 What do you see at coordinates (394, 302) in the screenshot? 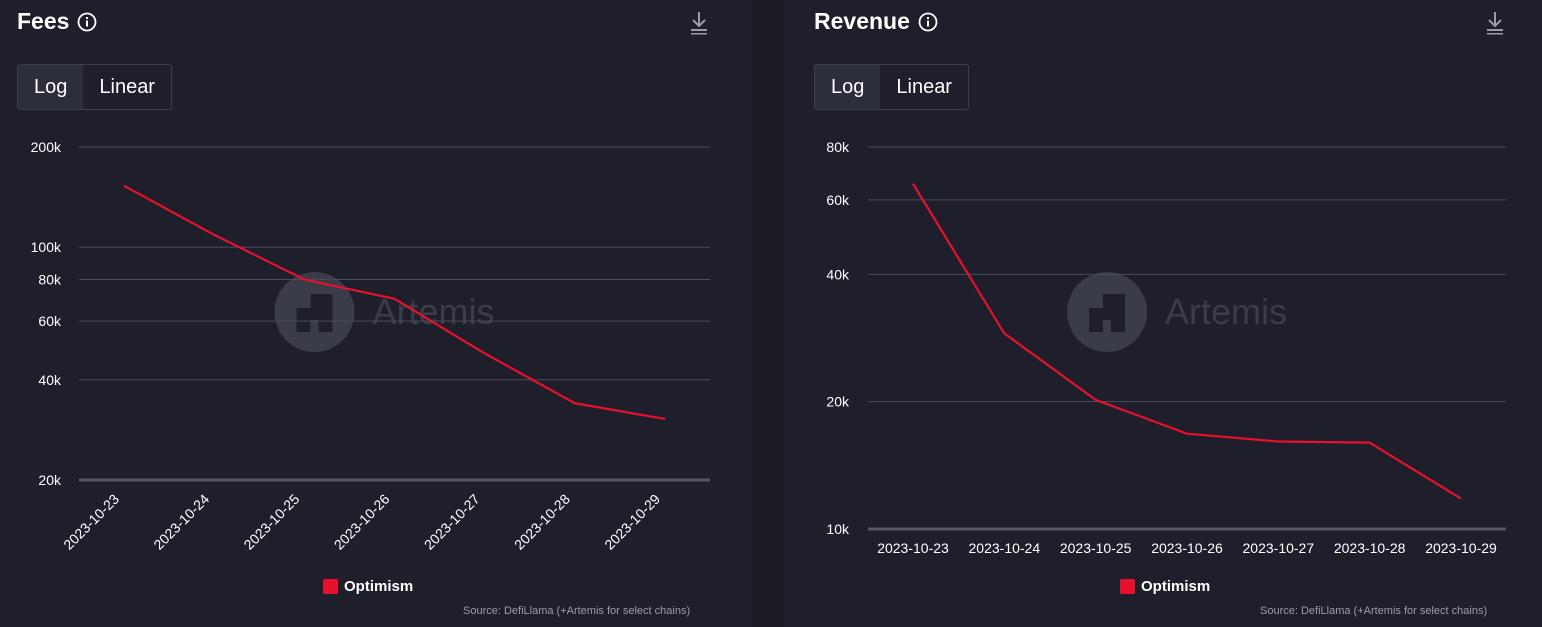
I see `series-line-optimism` at bounding box center [394, 302].